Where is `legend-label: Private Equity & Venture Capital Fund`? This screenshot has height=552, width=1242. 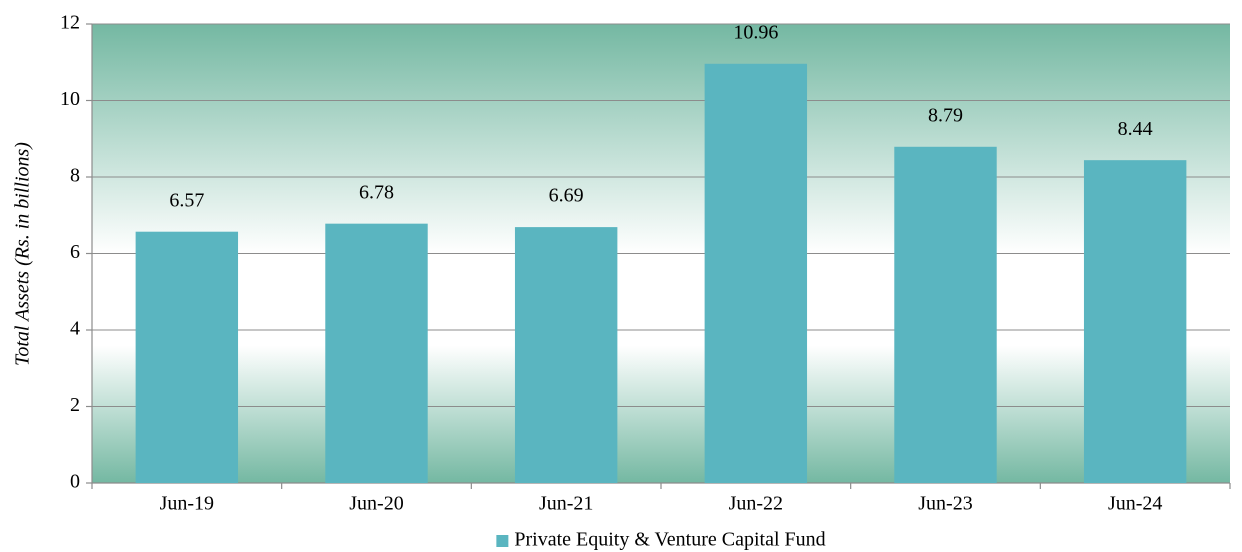
legend-label: Private Equity & Venture Capital Fund is located at coordinates (669, 540).